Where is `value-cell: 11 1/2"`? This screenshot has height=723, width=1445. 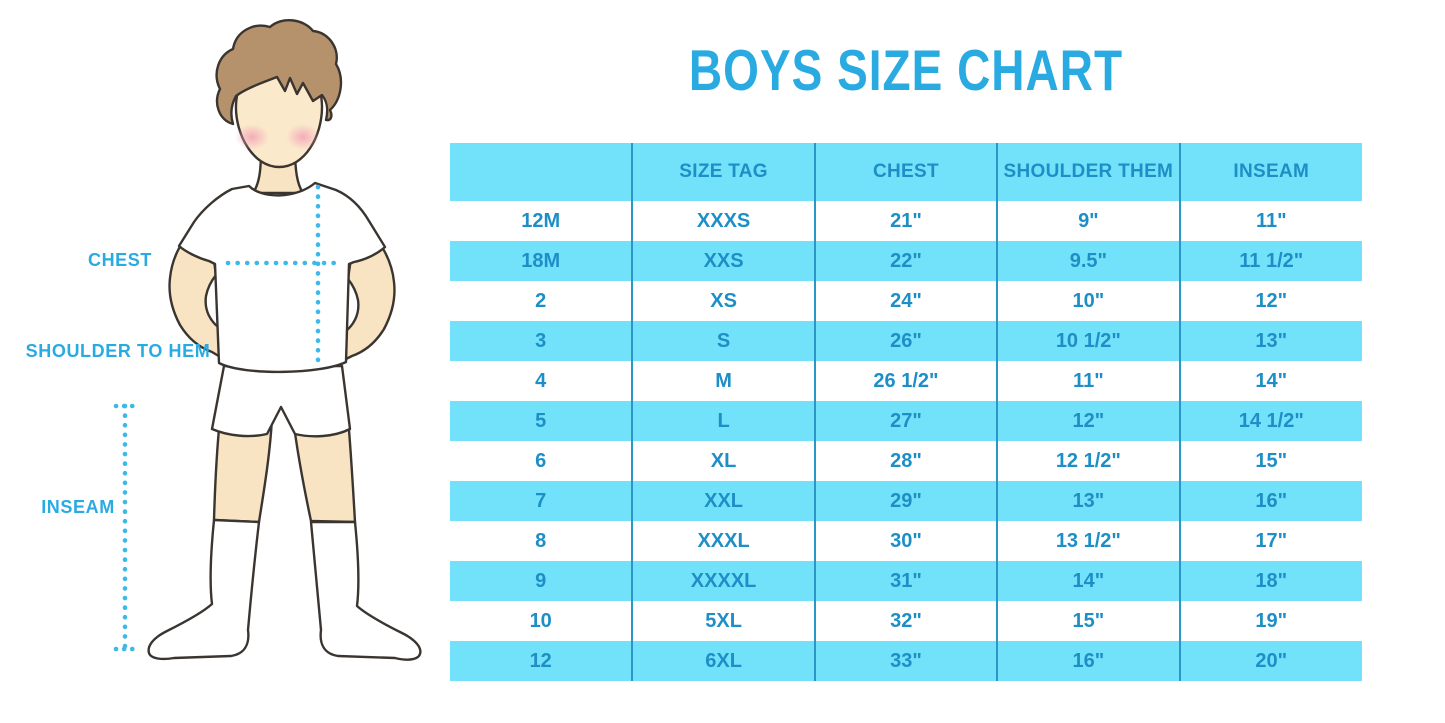
value-cell: 11 1/2" is located at coordinates (1270, 261).